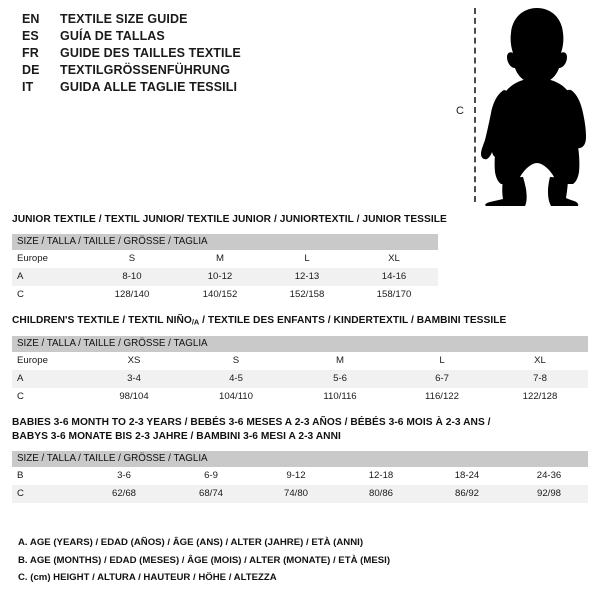 Image resolution: width=600 pixels, height=600 pixels. I want to click on cell: 6-7, so click(442, 379).